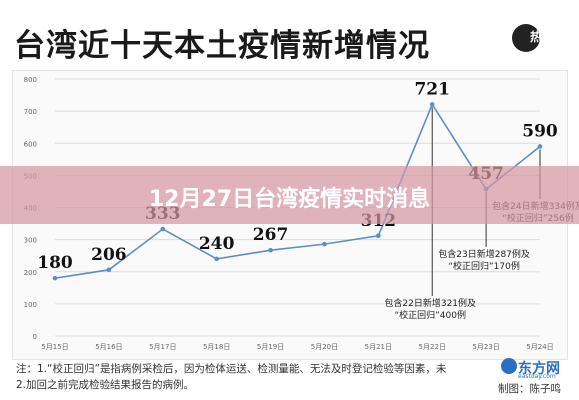 The image size is (579, 400). Describe the element at coordinates (540, 131) in the screenshot. I see `data-label: 590` at that location.